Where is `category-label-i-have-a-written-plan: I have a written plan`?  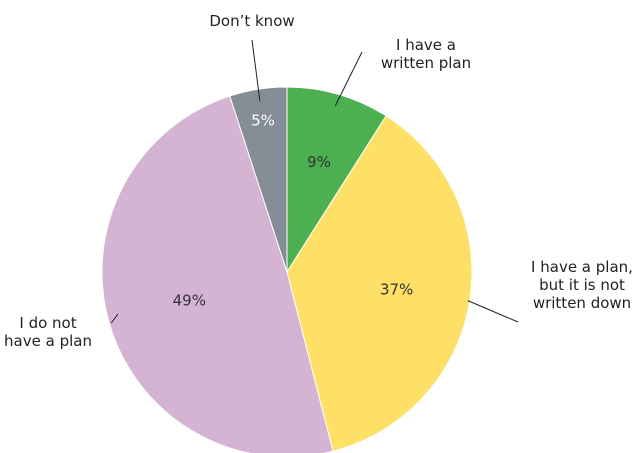 category-label-i-have-a-written-plan: I have a written plan is located at coordinates (426, 54).